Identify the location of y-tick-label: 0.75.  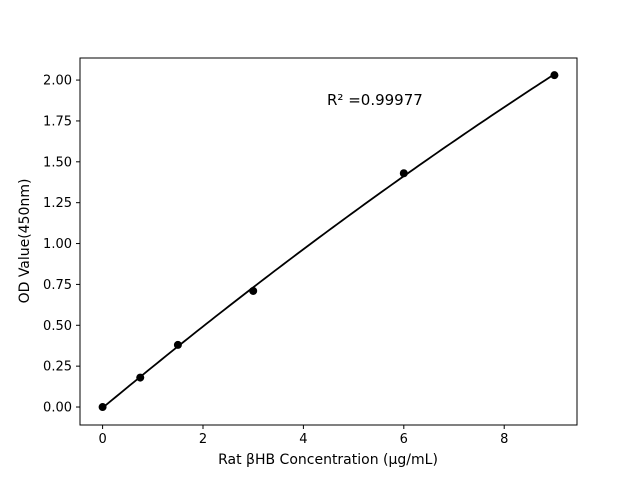
(57, 285).